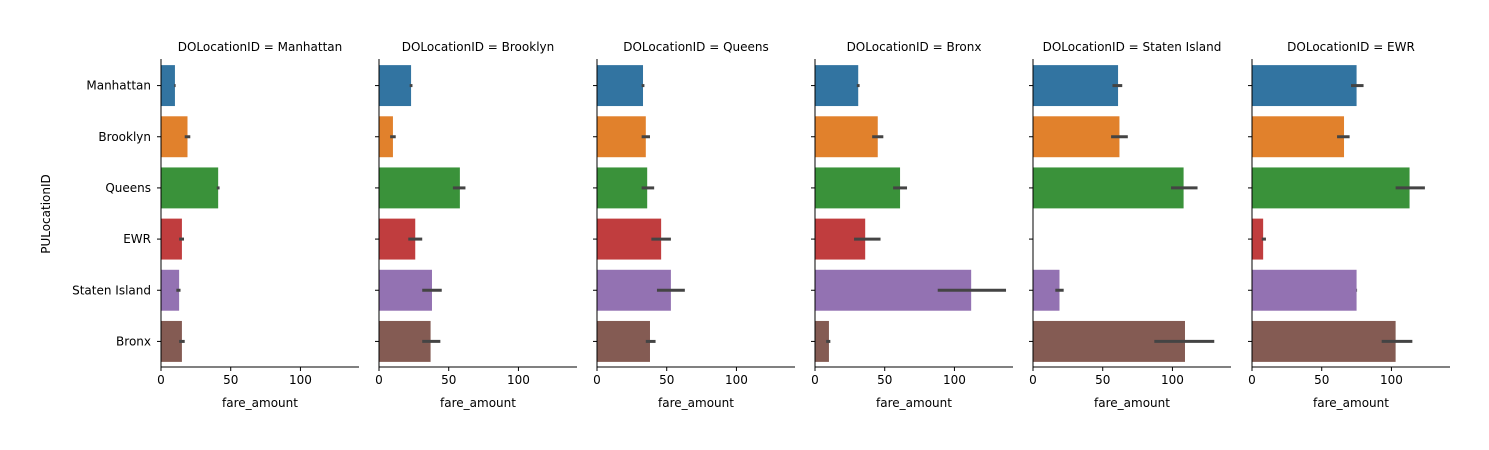  What do you see at coordinates (128, 188) in the screenshot?
I see `y-tick-label: Queens` at bounding box center [128, 188].